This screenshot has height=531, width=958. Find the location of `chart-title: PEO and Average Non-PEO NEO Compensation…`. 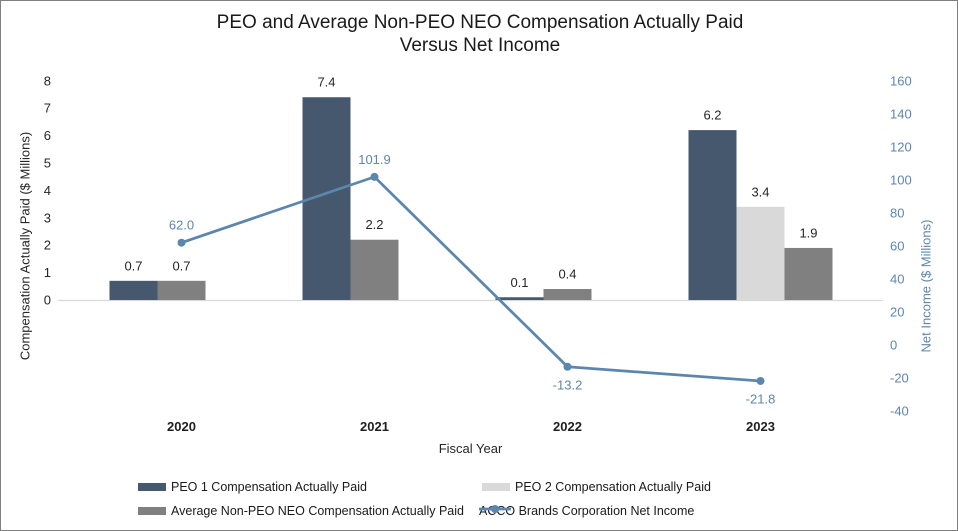

chart-title: PEO and Average Non-PEO NEO Compensation… is located at coordinates (479, 34).